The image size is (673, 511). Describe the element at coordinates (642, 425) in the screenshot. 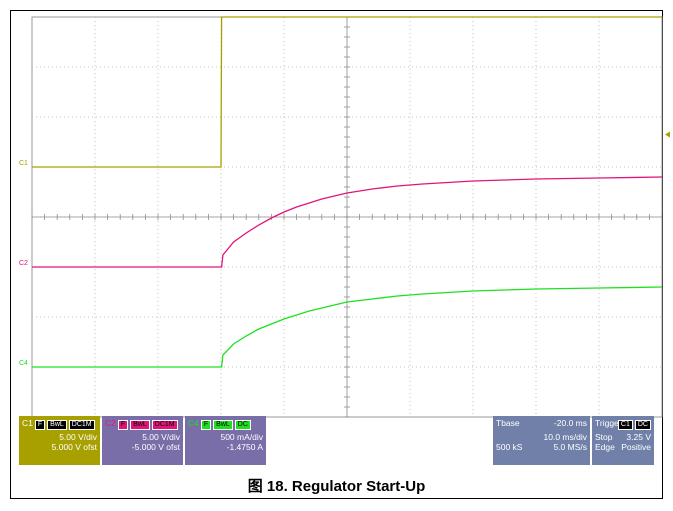

I see `trigger-tag-coupling: DC` at that location.